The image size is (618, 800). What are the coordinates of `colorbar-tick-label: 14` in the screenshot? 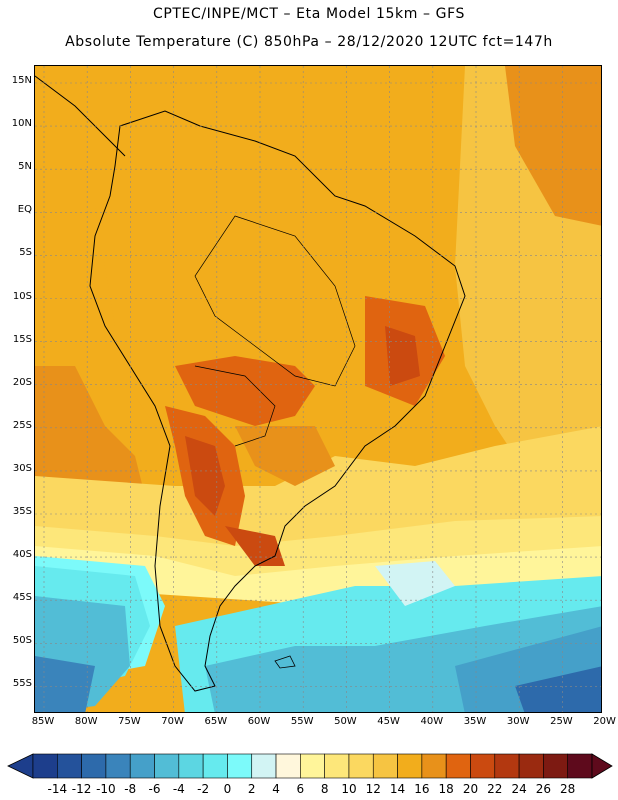 It's located at (397, 789).